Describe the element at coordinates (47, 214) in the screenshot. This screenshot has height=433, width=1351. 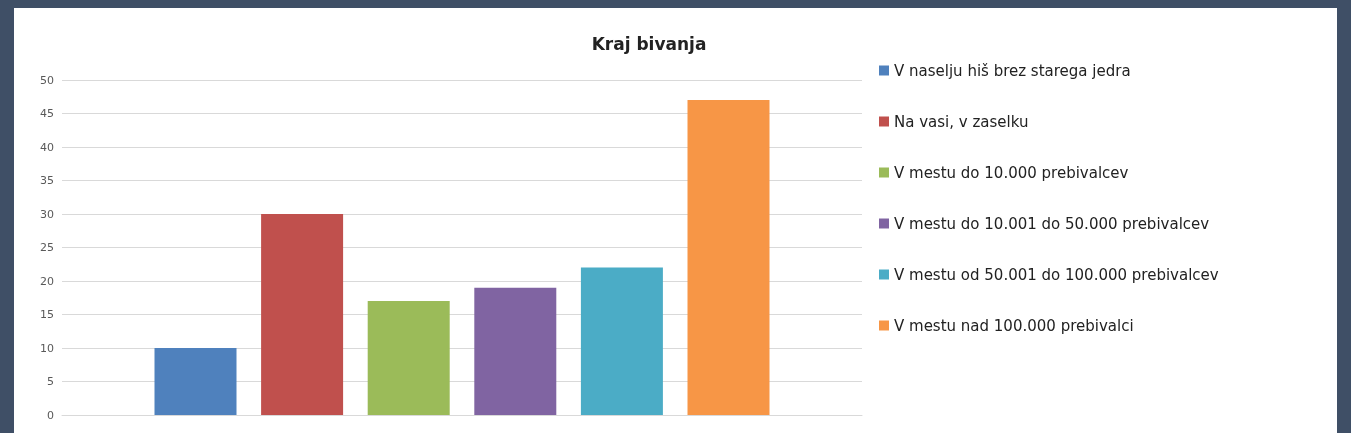
I see `y-tick-label: 30` at that location.